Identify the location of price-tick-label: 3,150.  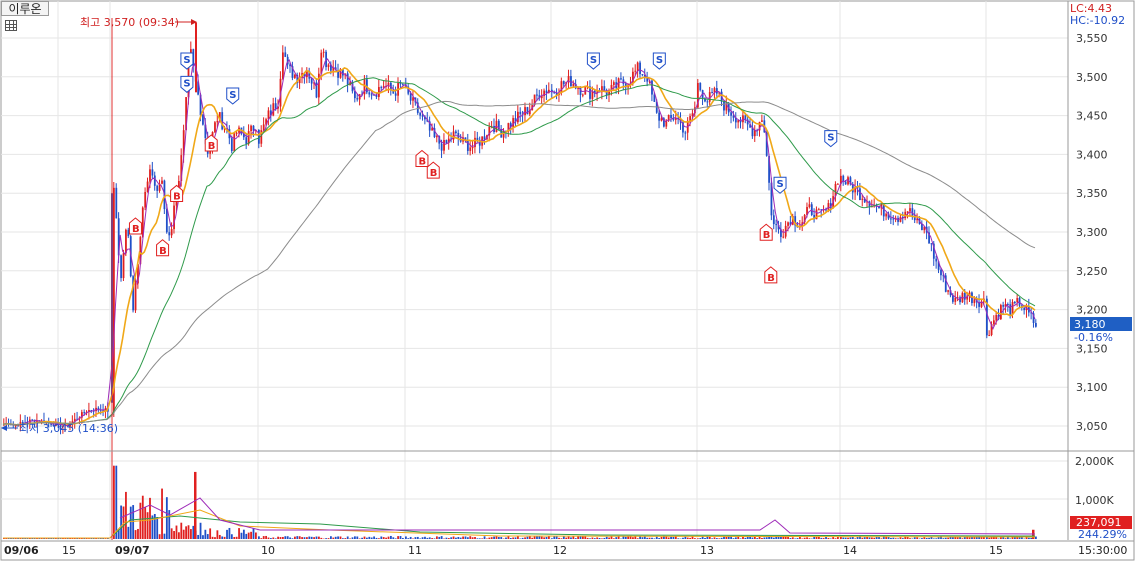
(1092, 348).